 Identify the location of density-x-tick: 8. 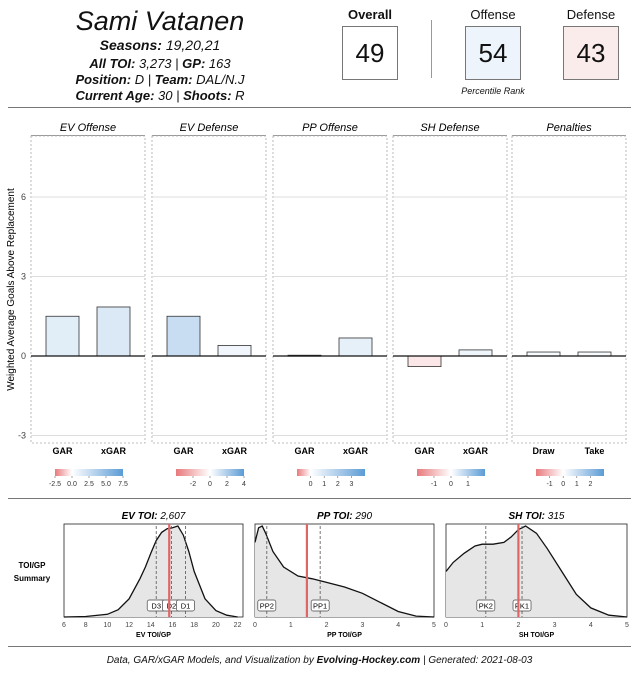
(86, 625).